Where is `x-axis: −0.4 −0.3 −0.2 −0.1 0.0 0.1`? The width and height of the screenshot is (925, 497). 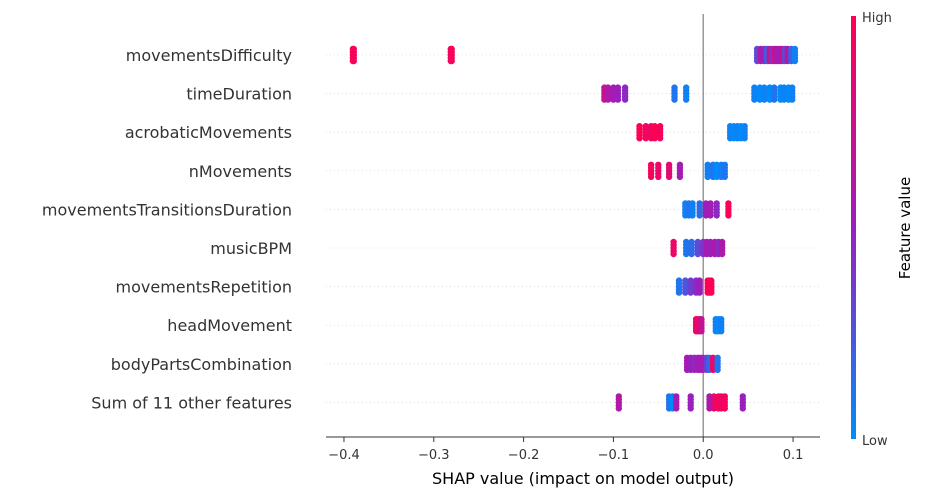 x-axis: −0.4 −0.3 −0.2 −0.1 0.0 0.1 is located at coordinates (573, 449).